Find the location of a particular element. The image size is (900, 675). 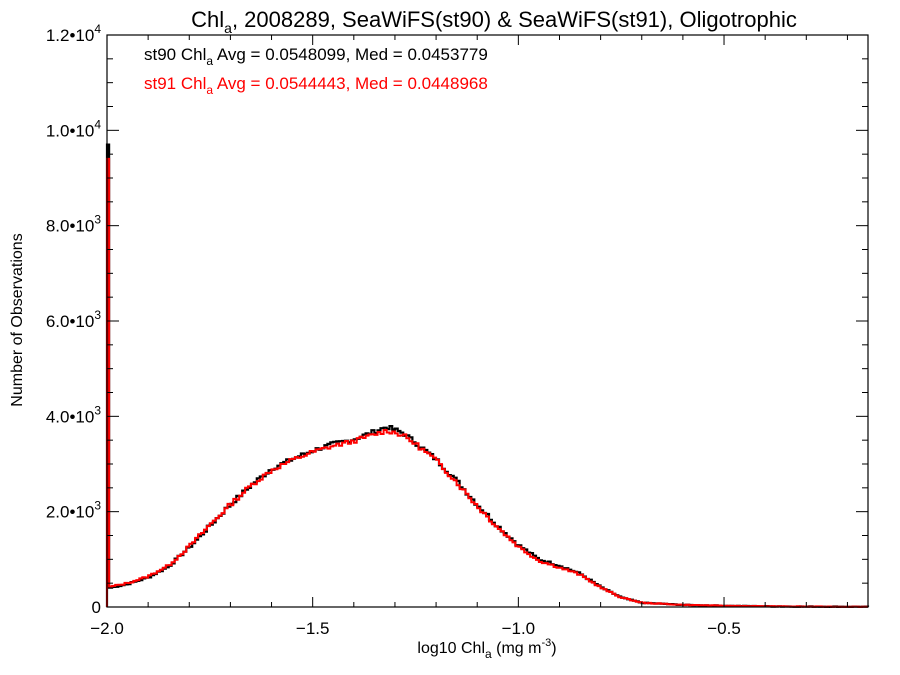

x-tick-label: −0.5 is located at coordinates (724, 628).